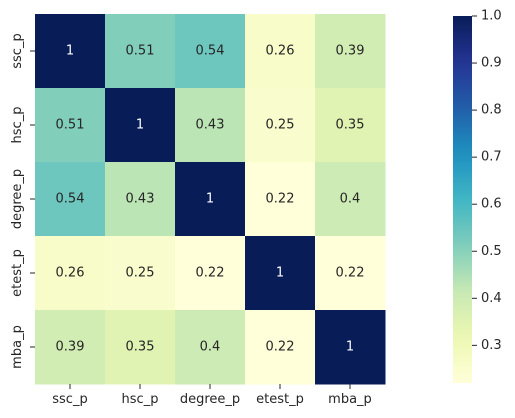 The height and width of the screenshot is (418, 515). I want to click on x-axis: ssc_p hsc_p degree_p etest_p mba_p, so click(212, 395).